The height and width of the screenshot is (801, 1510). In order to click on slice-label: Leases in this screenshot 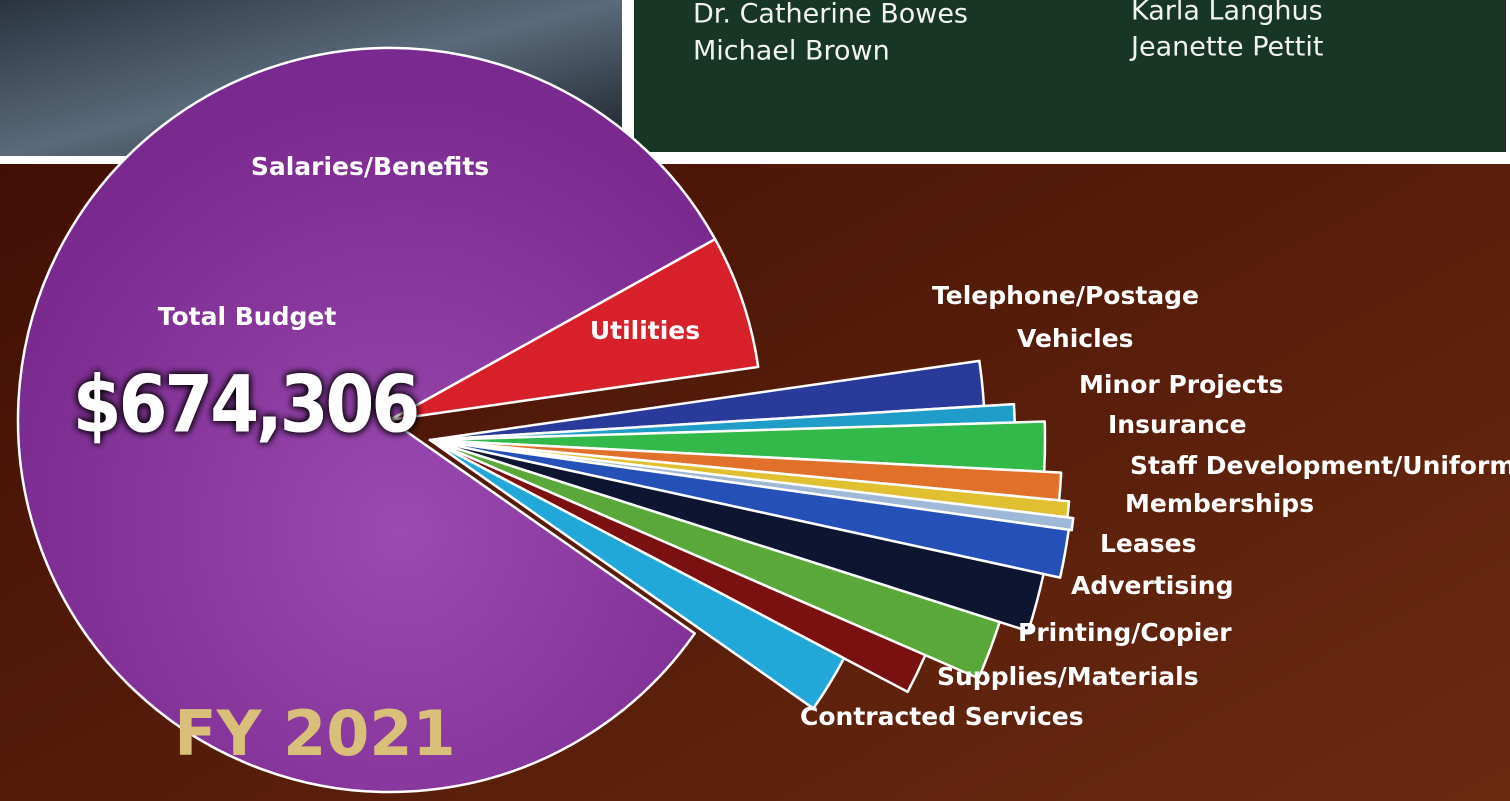, I will do `click(1148, 543)`.